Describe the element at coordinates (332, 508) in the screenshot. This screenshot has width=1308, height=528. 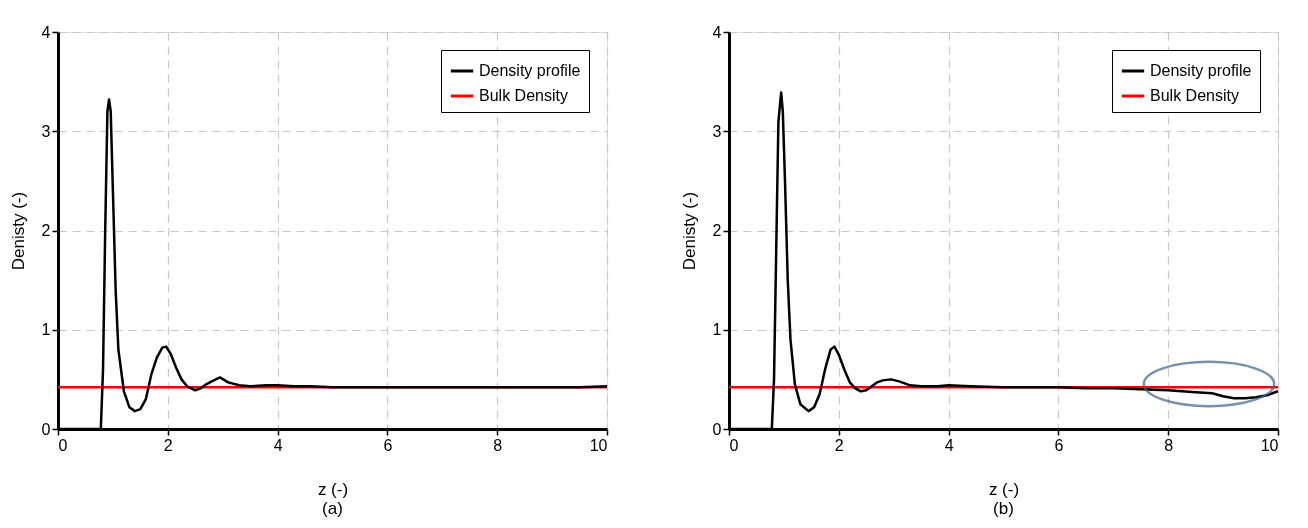
I see `text: (a)` at that location.